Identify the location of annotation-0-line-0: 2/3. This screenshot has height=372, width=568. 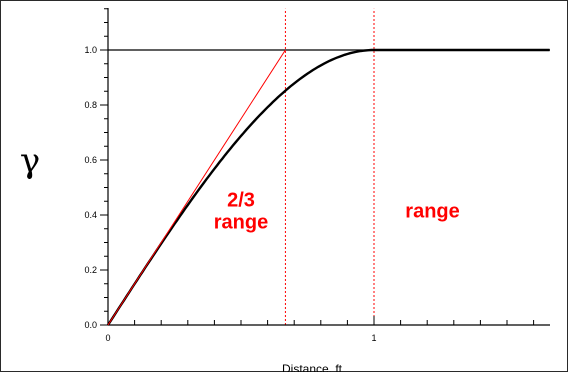
(241, 201).